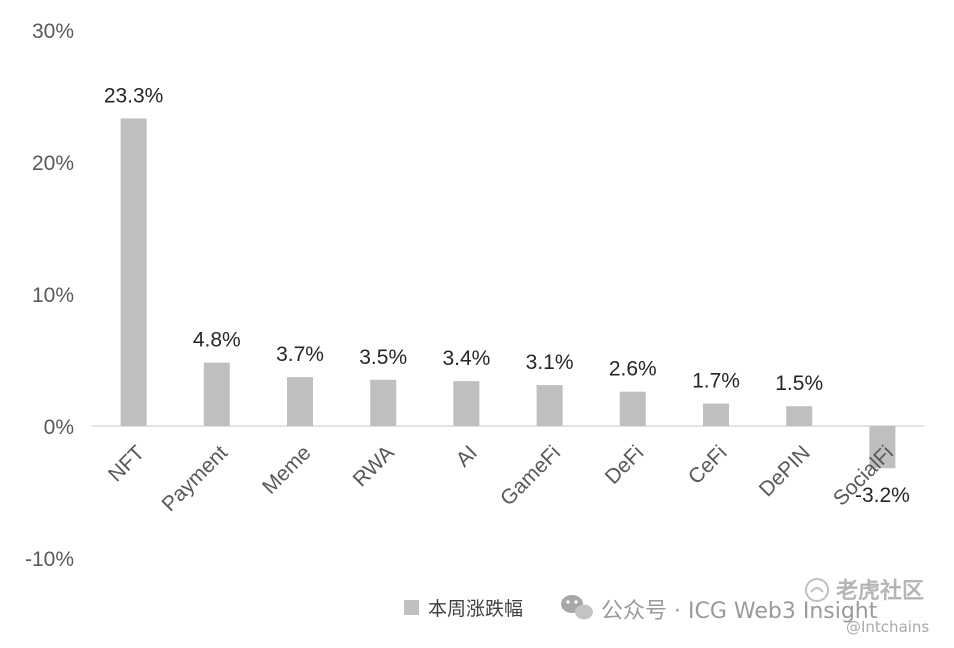  Describe the element at coordinates (633, 369) in the screenshot. I see `data-label: 2.6%` at that location.